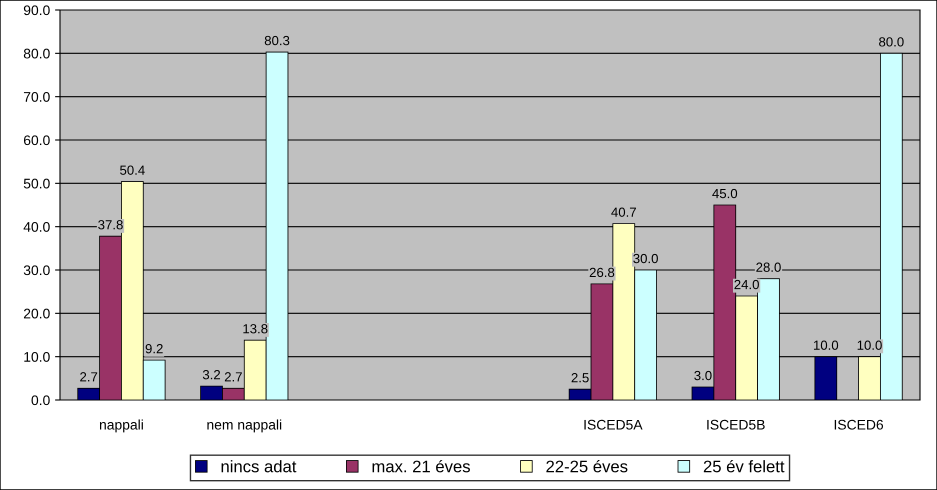 This screenshot has height=490, width=937. What do you see at coordinates (255, 329) in the screenshot?
I see `data-label: 13.8` at bounding box center [255, 329].